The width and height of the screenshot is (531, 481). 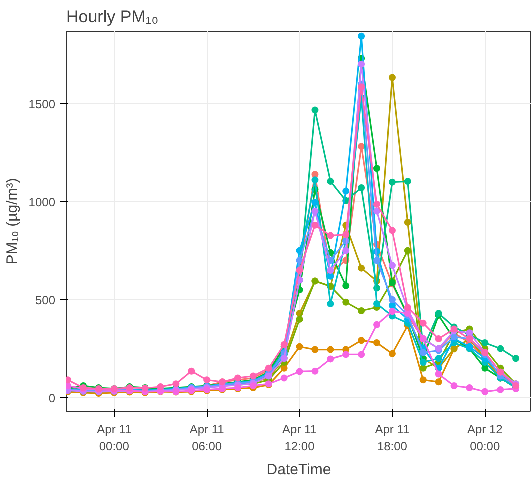 What do you see at coordinates (12, 221) in the screenshot?
I see `y-axis-title: PM₁₀ (µg/m³)` at bounding box center [12, 221].